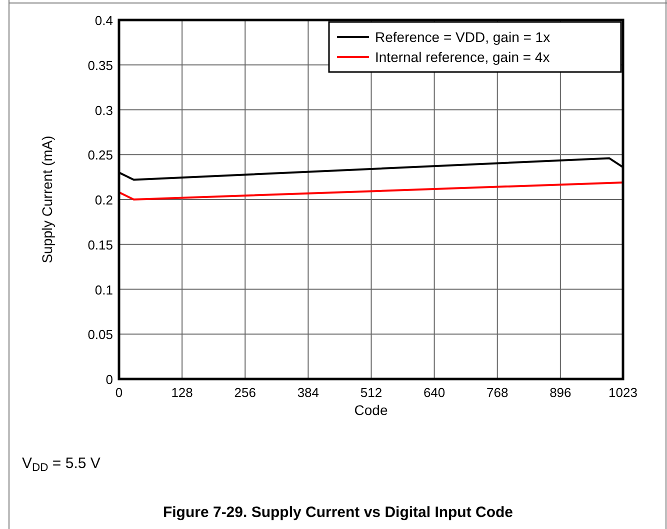 The image size is (667, 529). Describe the element at coordinates (100, 155) in the screenshot. I see `y-tick-label: 0.25` at that location.